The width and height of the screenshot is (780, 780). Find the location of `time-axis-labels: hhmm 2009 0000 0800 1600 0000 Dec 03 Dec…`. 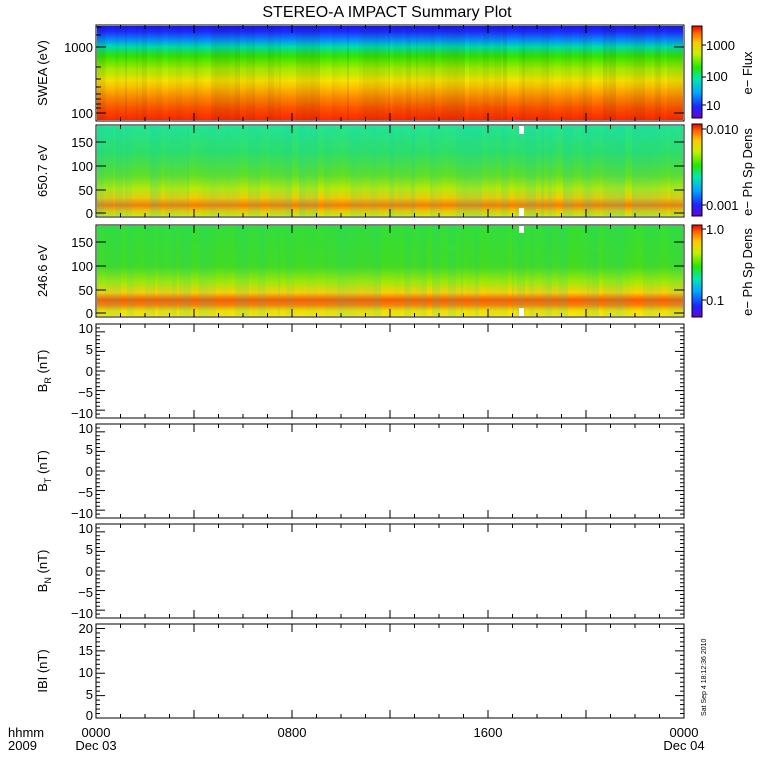

time-axis-labels: hhmm 2009 0000 0800 1600 0000 Dec 03 Dec… is located at coordinates (356, 739).